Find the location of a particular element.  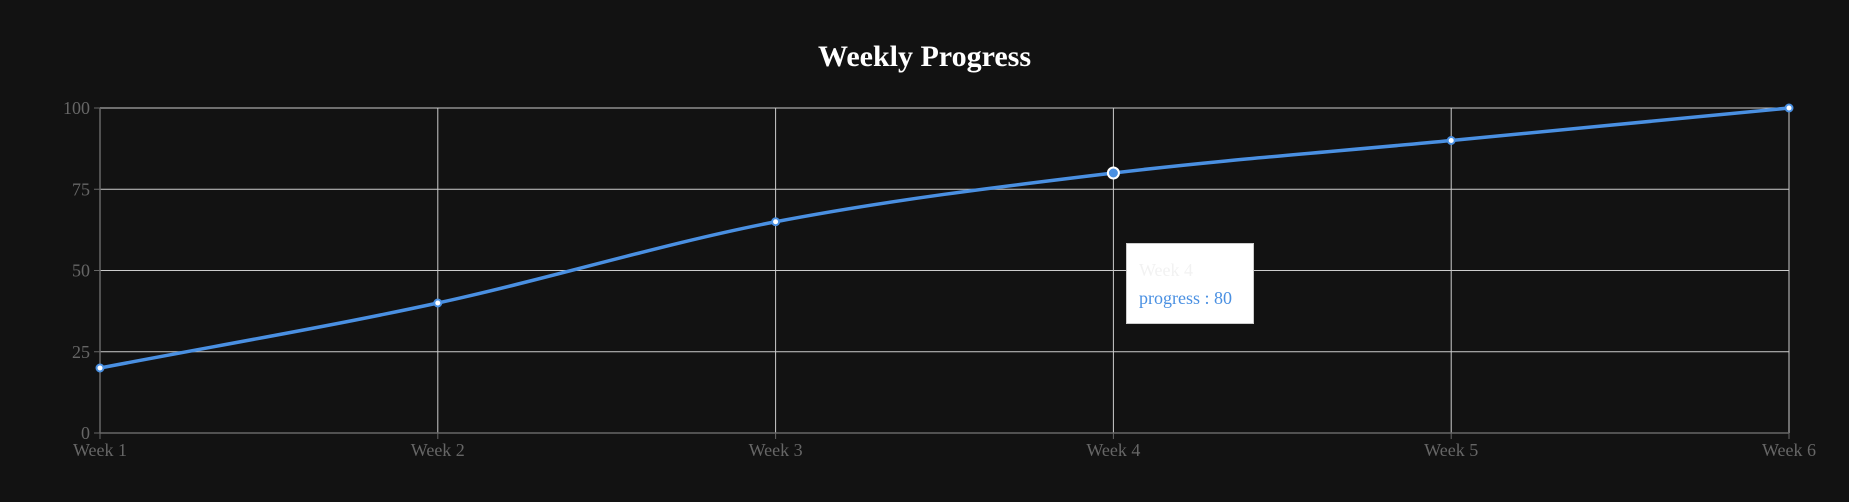

x-tick-label: Week 1 is located at coordinates (100, 450).